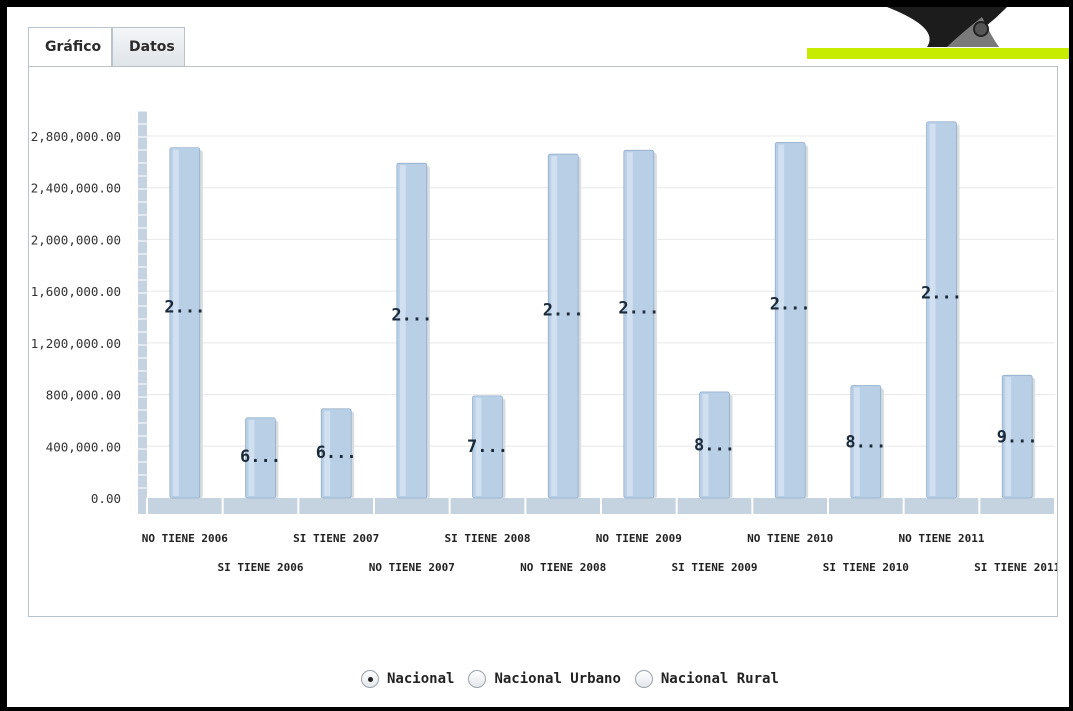 This screenshot has width=1073, height=711. Describe the element at coordinates (639, 538) in the screenshot. I see `x-tick-label: NO TIENE 2009` at that location.